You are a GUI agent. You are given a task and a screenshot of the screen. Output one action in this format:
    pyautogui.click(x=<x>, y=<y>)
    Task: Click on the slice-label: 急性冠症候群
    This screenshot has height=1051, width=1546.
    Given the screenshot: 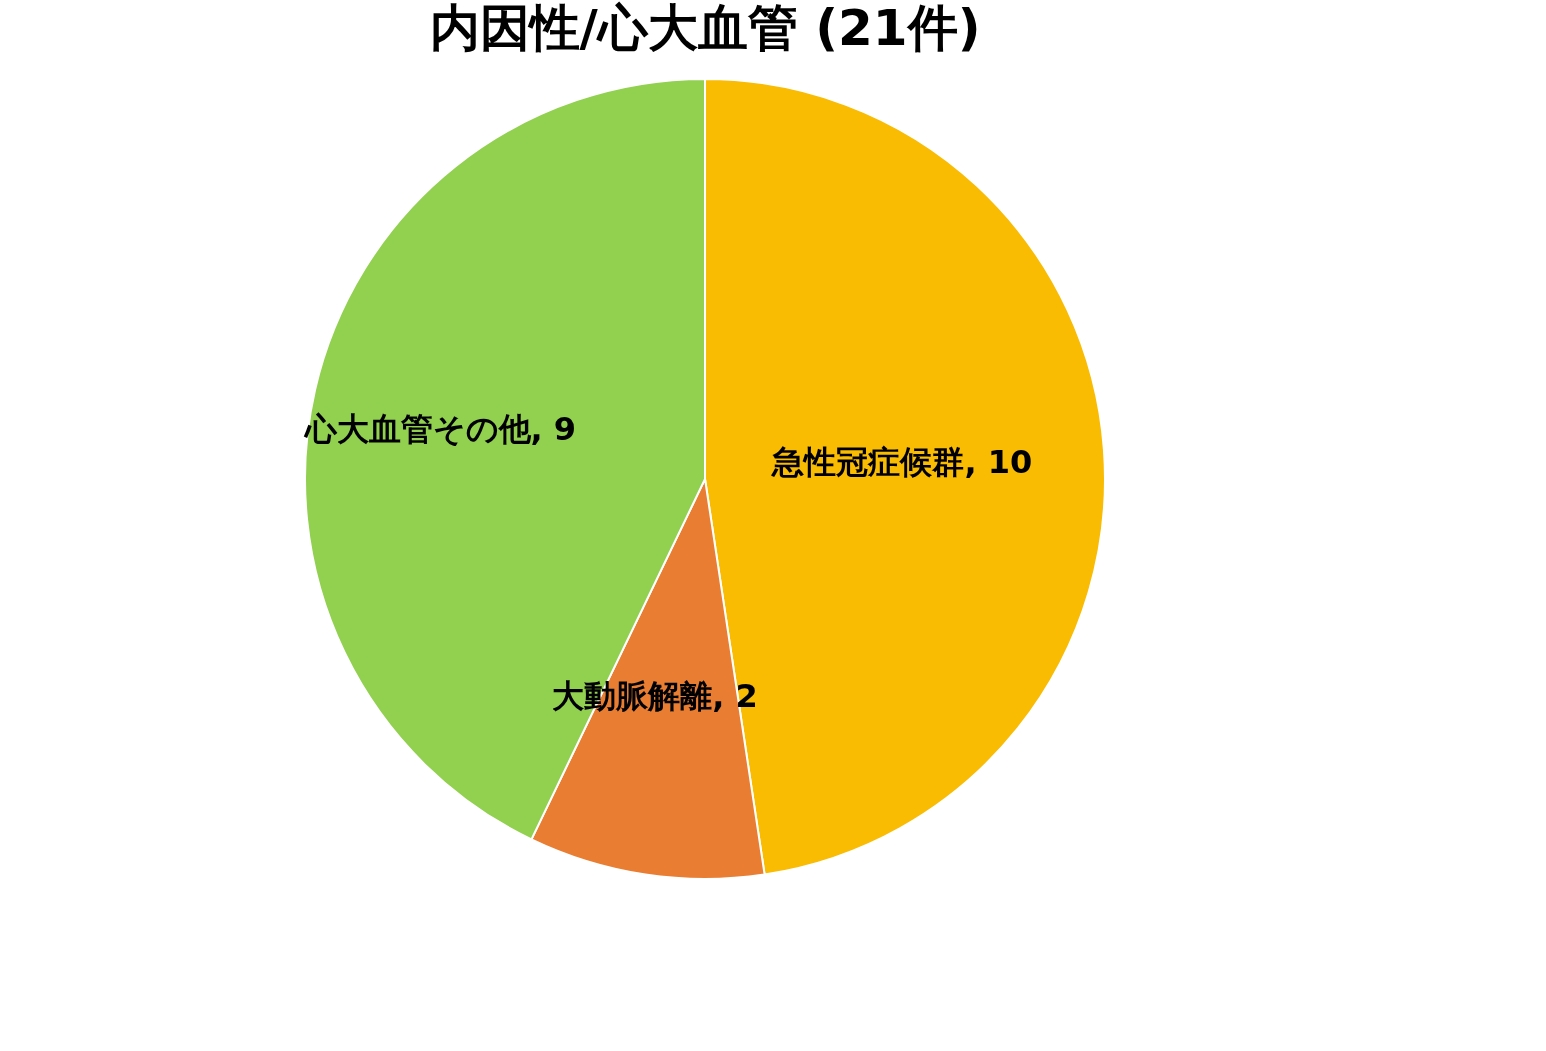 What is the action you would take?
    pyautogui.click(x=867, y=461)
    